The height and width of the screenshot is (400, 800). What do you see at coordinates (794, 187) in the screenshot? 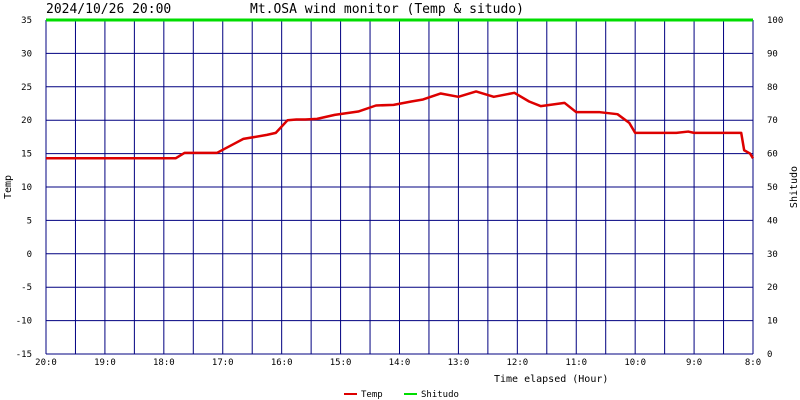
I see `y-axis-right-label: Shitudo` at bounding box center [794, 187].